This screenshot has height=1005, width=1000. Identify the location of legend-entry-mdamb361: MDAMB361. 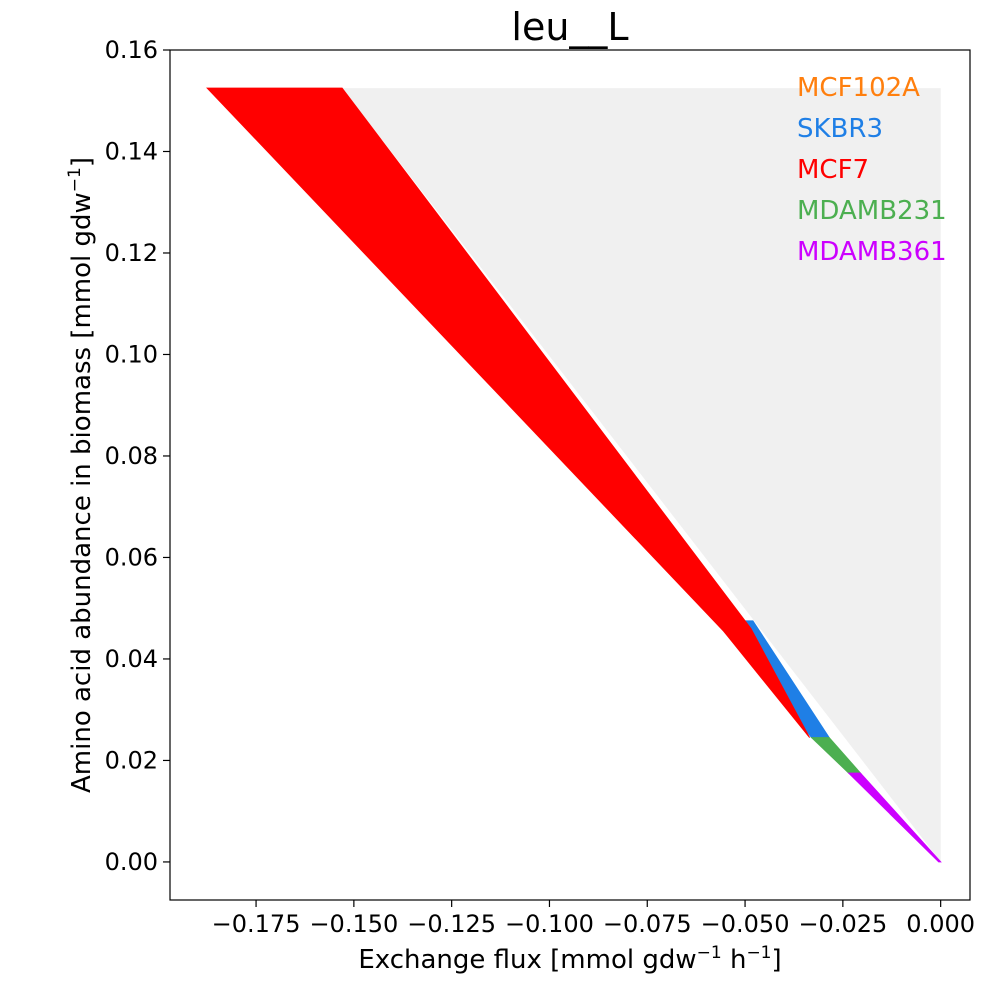
(872, 252).